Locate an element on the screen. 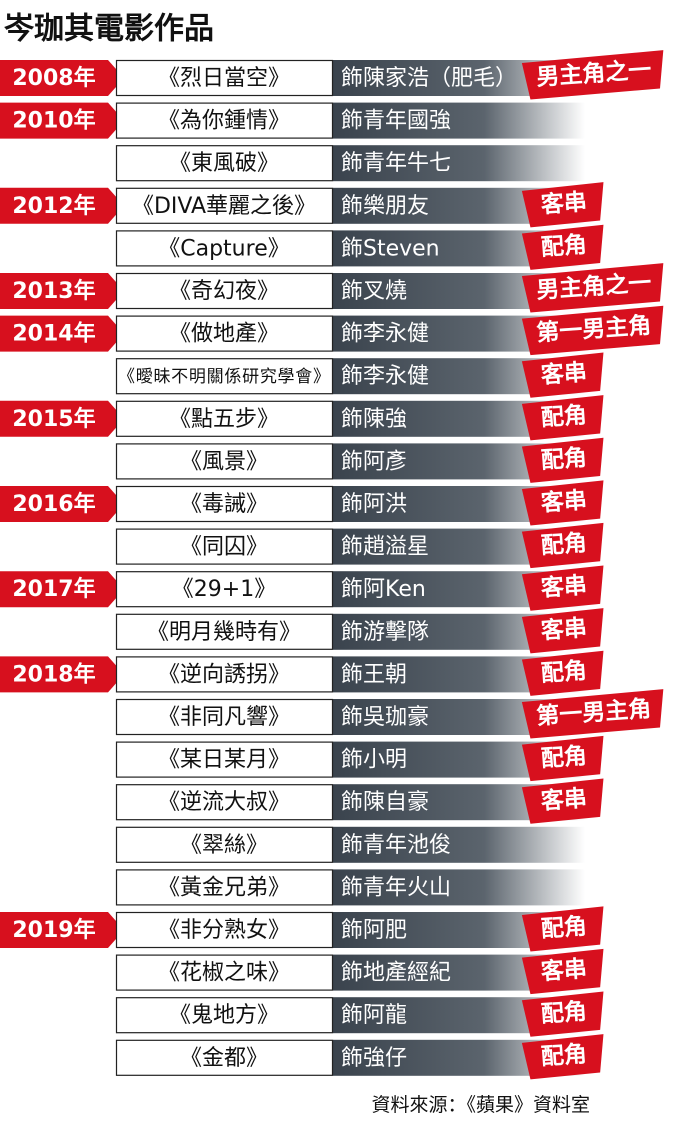  role: 飾青年國強 is located at coordinates (396, 121).